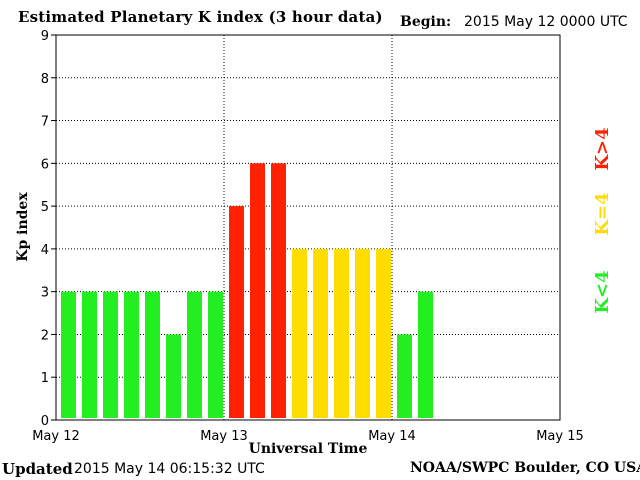  What do you see at coordinates (23, 227) in the screenshot?
I see `y-axis-label: Kp index` at bounding box center [23, 227].